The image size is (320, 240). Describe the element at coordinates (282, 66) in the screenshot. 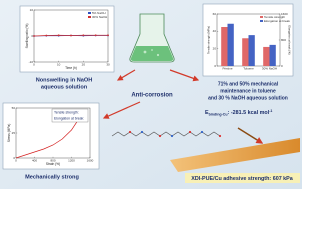

I see `y2-tick-label: 0` at that location.